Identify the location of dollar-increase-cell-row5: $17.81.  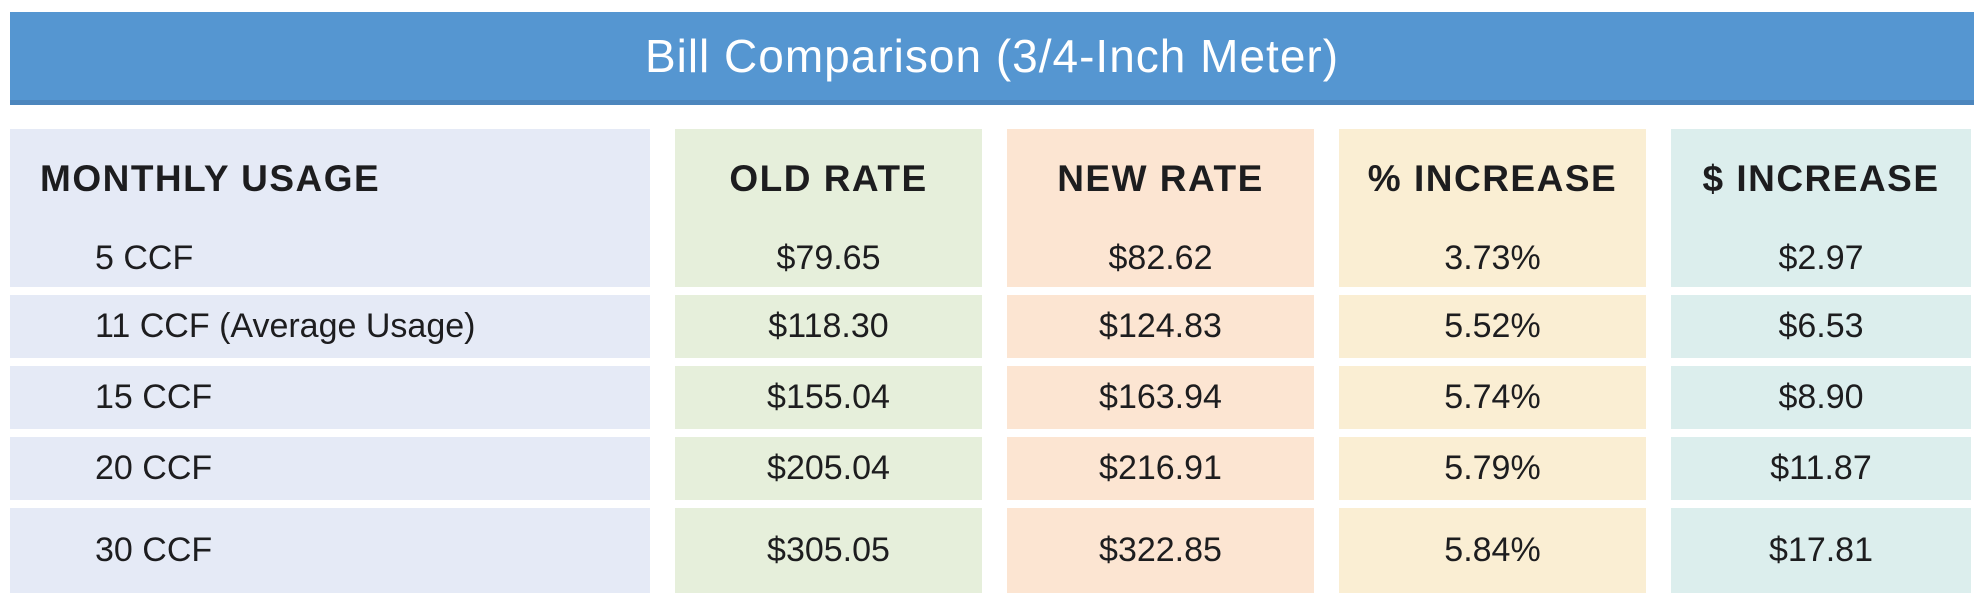
(1821, 550).